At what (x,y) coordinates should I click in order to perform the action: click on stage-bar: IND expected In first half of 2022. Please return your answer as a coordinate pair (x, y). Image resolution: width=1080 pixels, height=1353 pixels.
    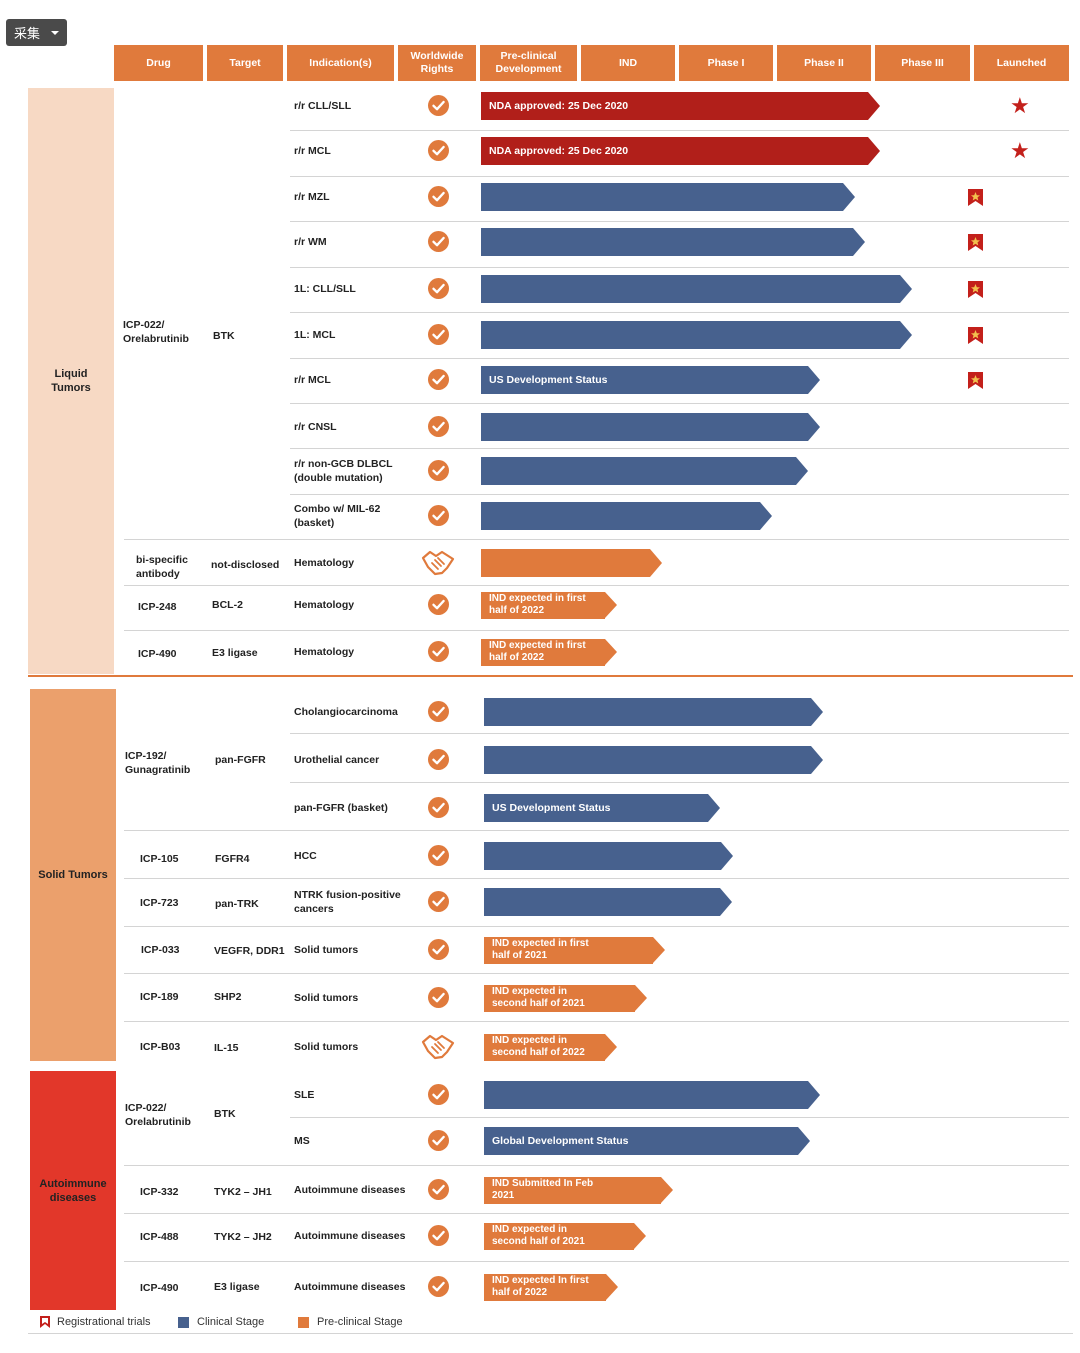
    Looking at the image, I should click on (551, 1287).